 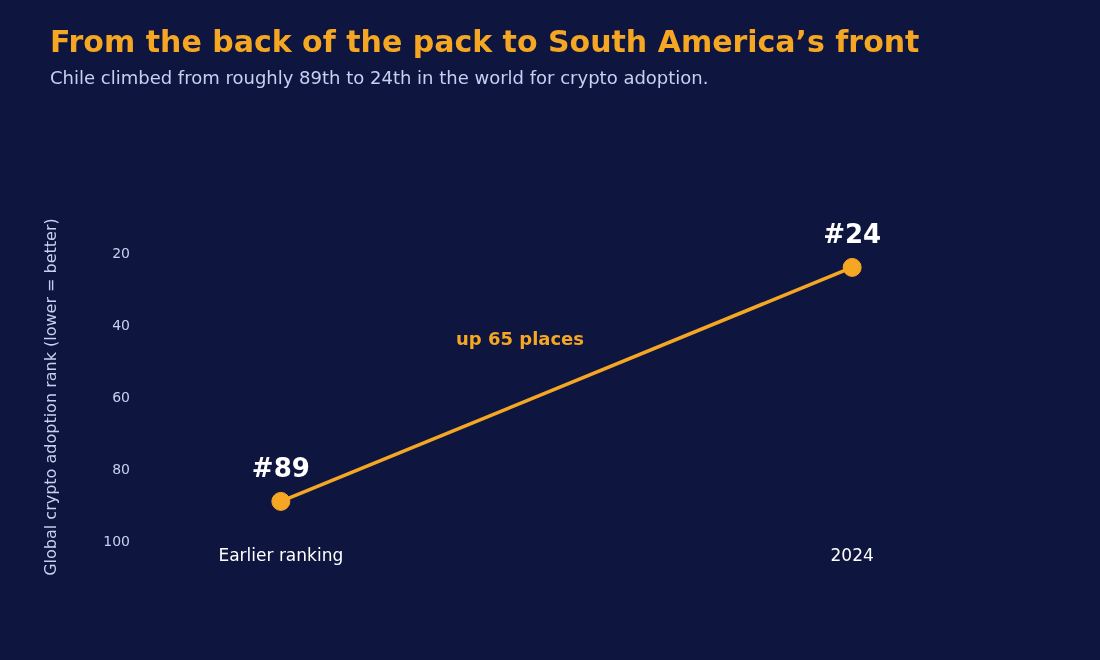 What do you see at coordinates (116, 540) in the screenshot?
I see `y-tick-label: 100` at bounding box center [116, 540].